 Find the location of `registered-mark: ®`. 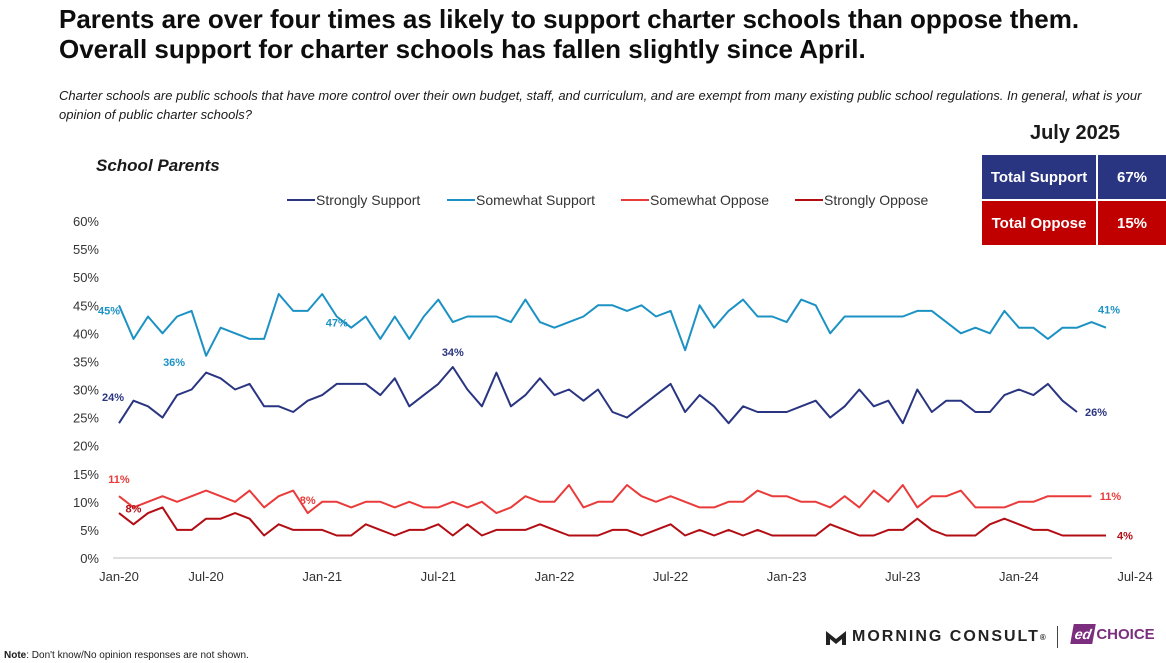

registered-mark: ® is located at coordinates (1042, 637).